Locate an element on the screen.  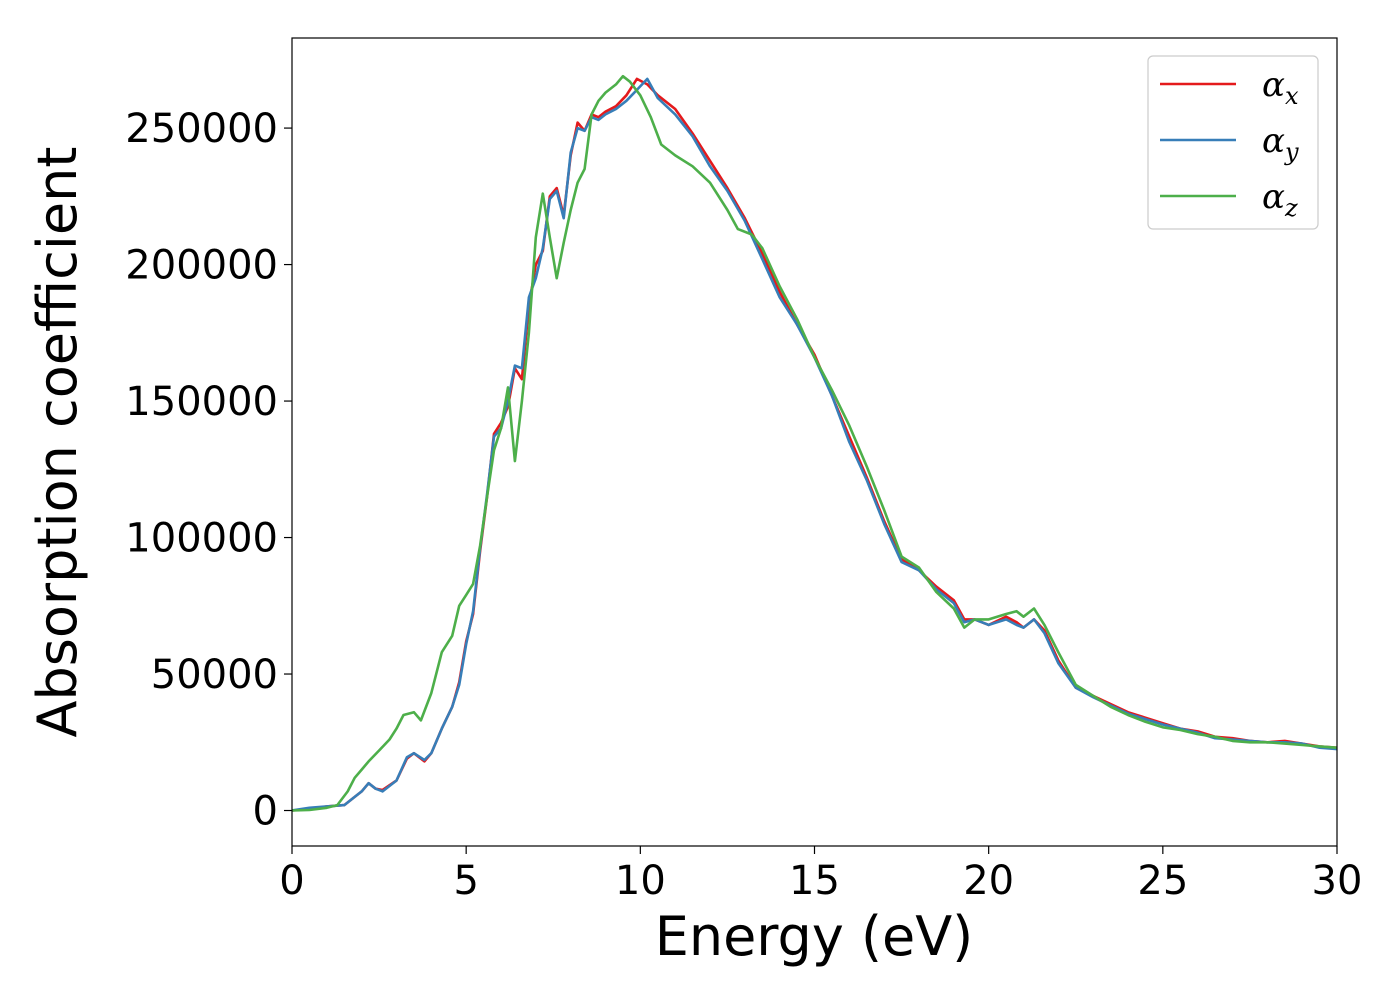
legend: αx αy αz is located at coordinates (1233, 142).